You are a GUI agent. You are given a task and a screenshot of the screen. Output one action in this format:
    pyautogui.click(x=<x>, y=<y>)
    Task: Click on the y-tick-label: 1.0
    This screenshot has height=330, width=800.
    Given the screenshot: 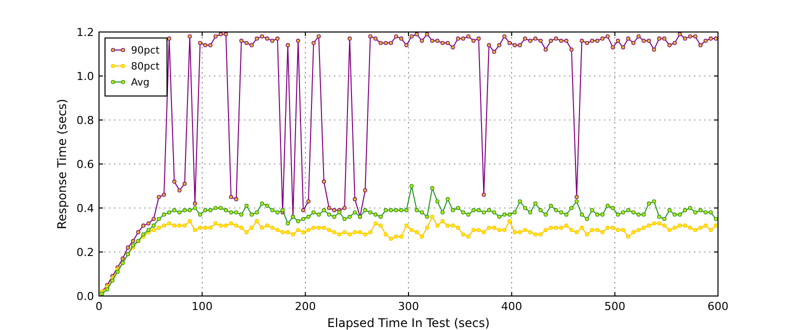 What is the action you would take?
    pyautogui.click(x=85, y=76)
    